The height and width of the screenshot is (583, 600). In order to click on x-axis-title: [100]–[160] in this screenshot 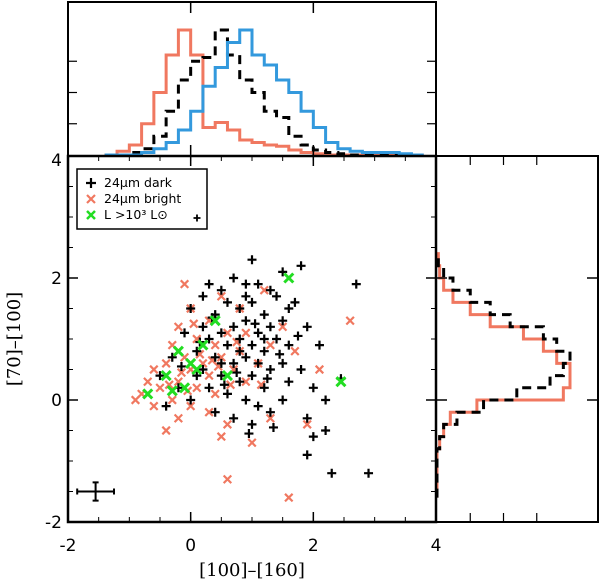, I will do `click(252, 570)`.